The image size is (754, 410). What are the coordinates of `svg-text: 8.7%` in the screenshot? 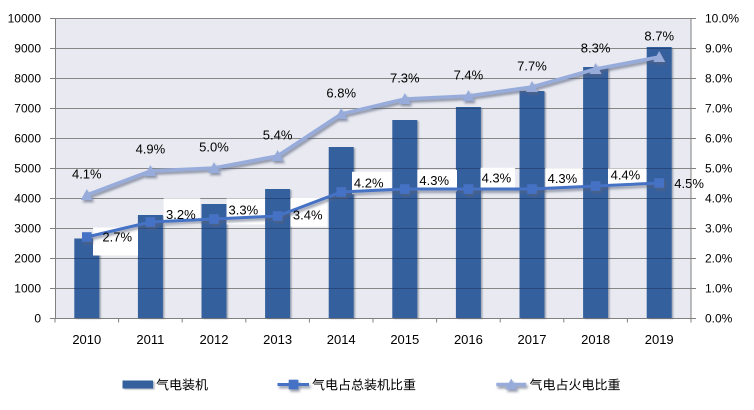 It's located at (659, 36).